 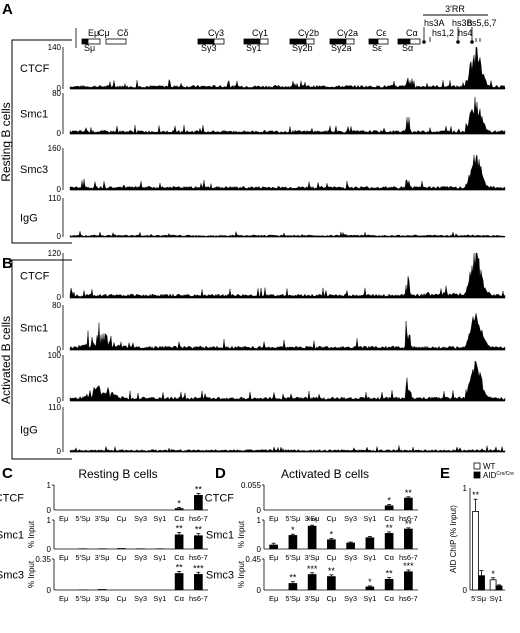 What do you see at coordinates (377, 48) in the screenshot?
I see `locus-bottom-label: Sε` at bounding box center [377, 48].